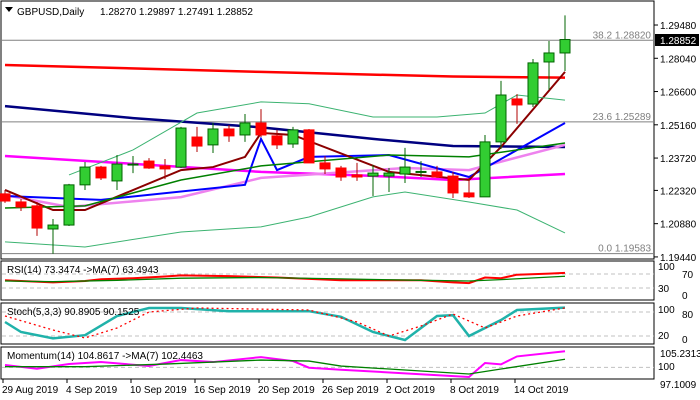 Image resolution: width=700 pixels, height=400 pixels. Describe the element at coordinates (73, 312) in the screenshot. I see `stoch-title: Stoch(5,3,3) 90.8905 90.1525` at that location.